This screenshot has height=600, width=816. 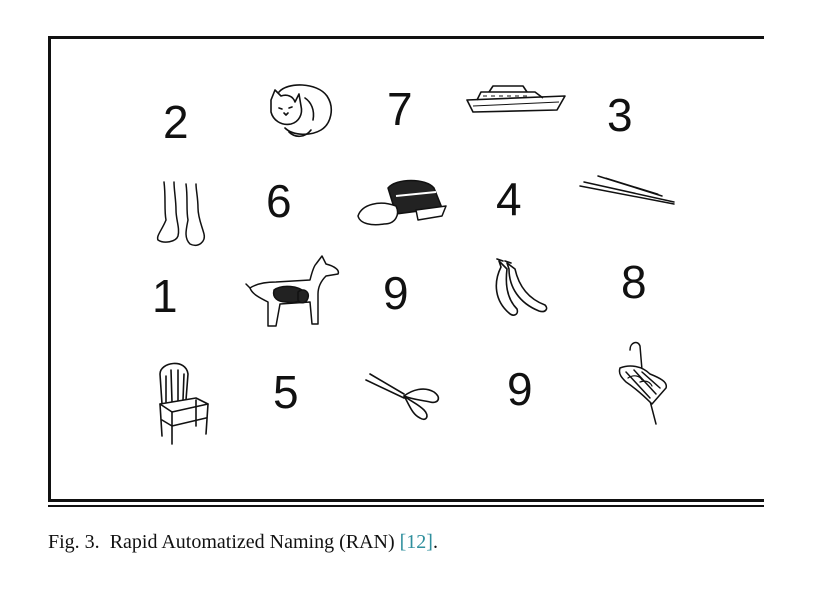 What do you see at coordinates (416, 542) in the screenshot?
I see `citation-link: [12]` at bounding box center [416, 542].